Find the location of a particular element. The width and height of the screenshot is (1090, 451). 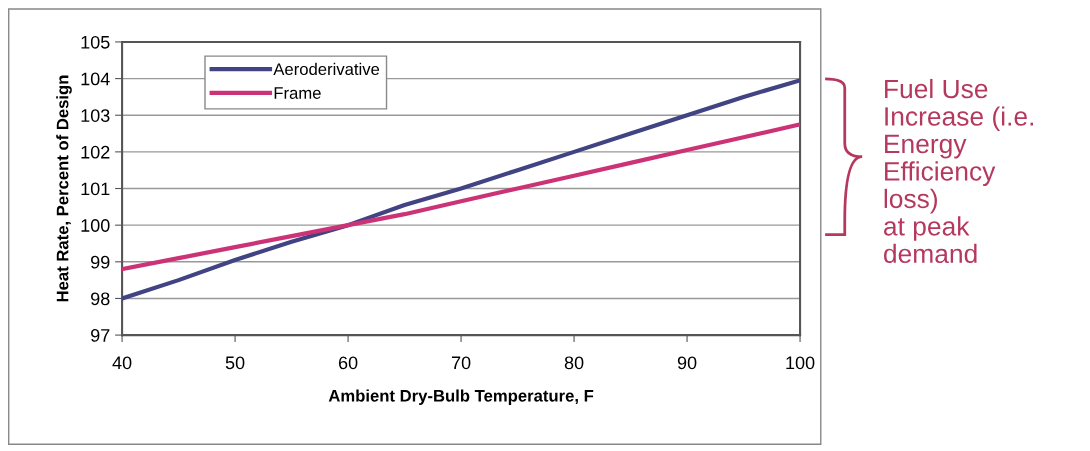

y-tick-label: 103 is located at coordinates (95, 115).